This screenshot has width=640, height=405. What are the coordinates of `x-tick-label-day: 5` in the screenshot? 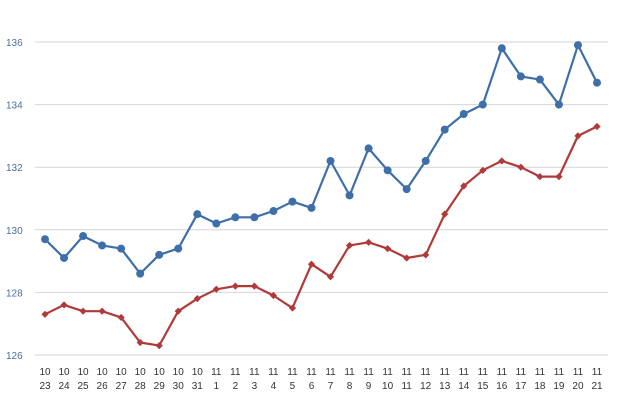 It's located at (293, 386).